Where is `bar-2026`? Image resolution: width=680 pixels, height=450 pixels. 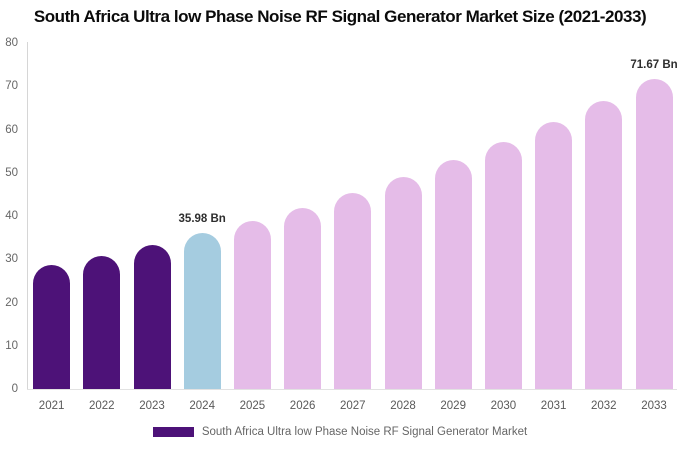 bar-2026 is located at coordinates (303, 298).